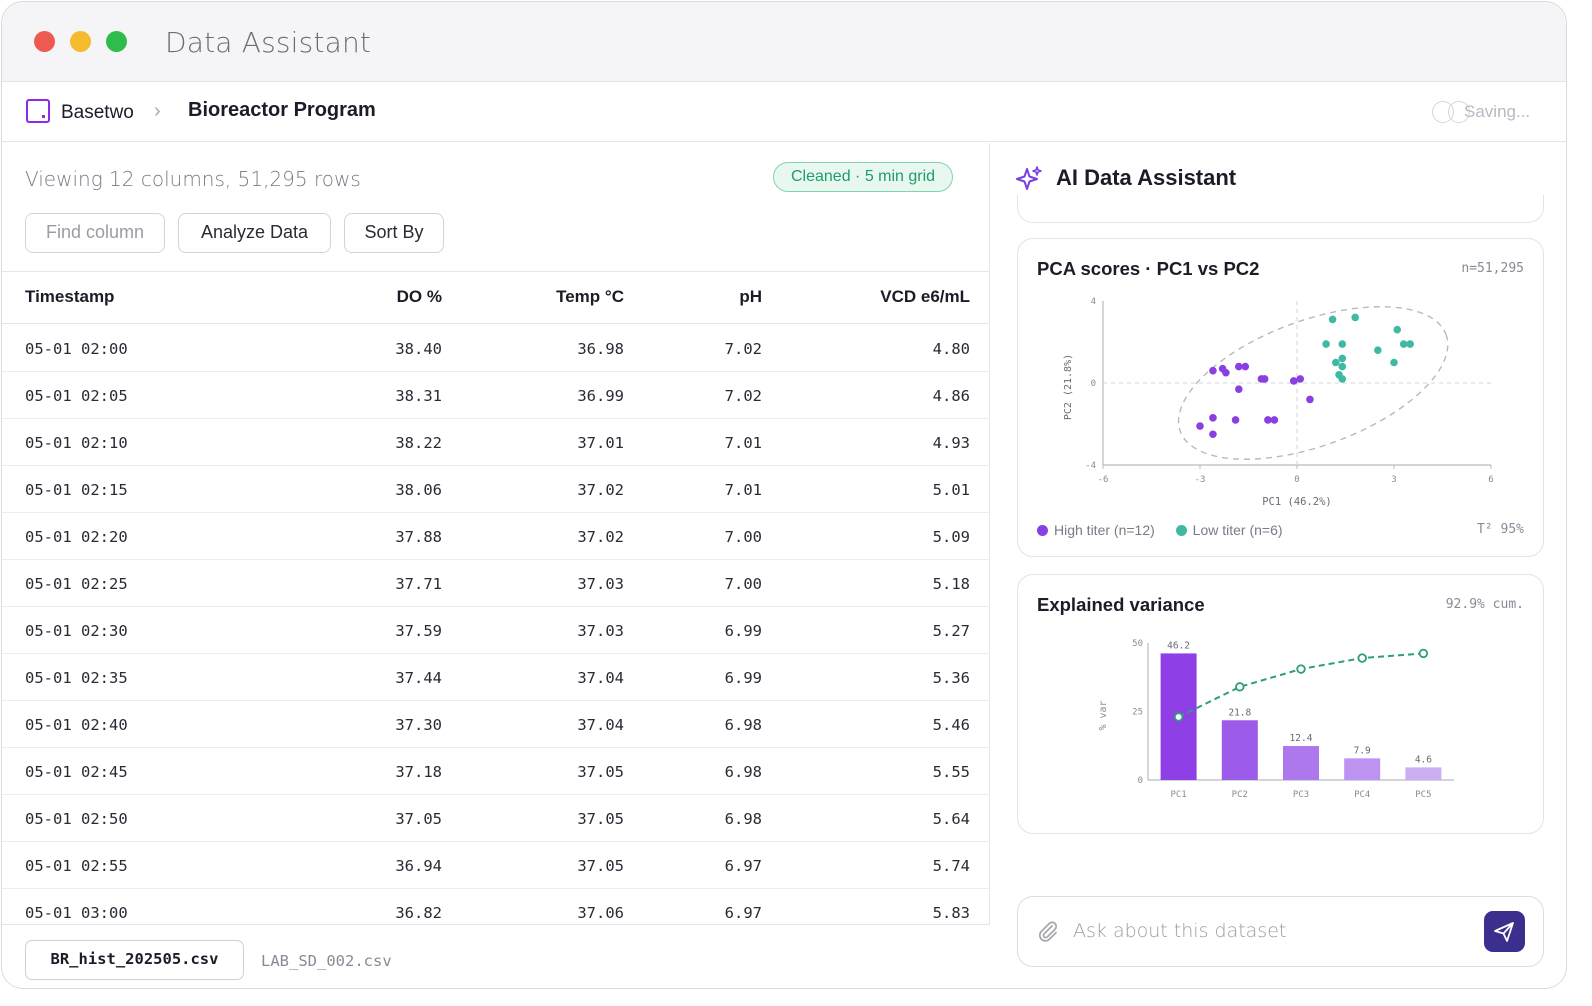 Image resolution: width=1592 pixels, height=1006 pixels. Describe the element at coordinates (418, 725) in the screenshot. I see `table-cell: 37.30` at that location.